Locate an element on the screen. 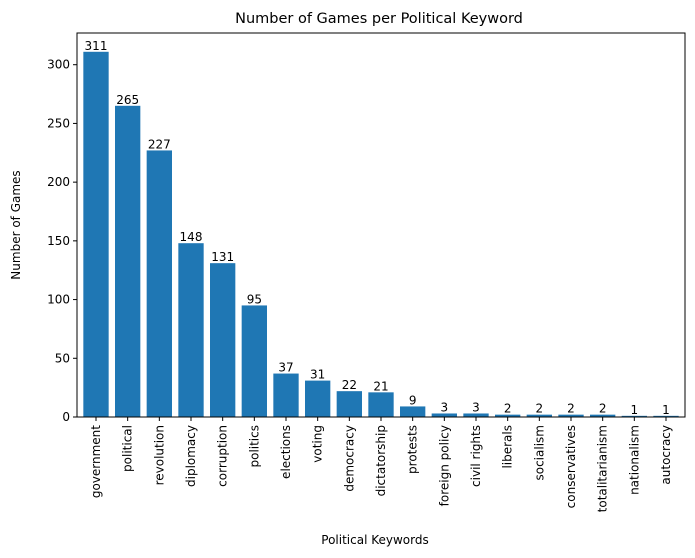 Image resolution: width=695 pixels, height=558 pixels. x-tick-label: autocracy is located at coordinates (666, 455).